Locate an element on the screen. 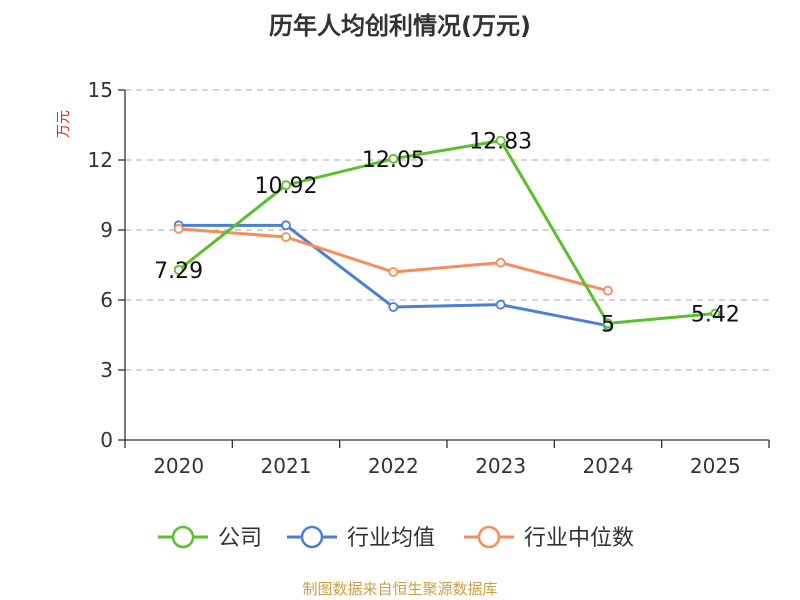  data-label: 12.05 is located at coordinates (393, 160).